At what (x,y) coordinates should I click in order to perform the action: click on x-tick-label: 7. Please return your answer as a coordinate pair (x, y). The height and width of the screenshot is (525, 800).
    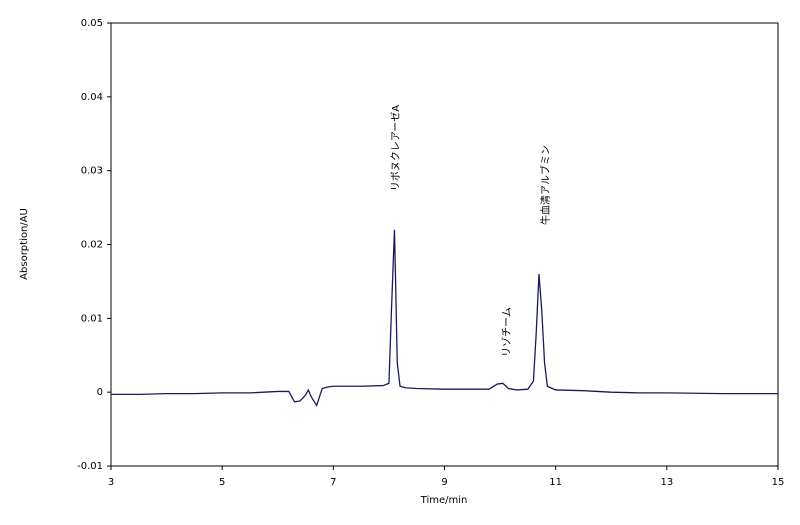
    Looking at the image, I should click on (333, 482).